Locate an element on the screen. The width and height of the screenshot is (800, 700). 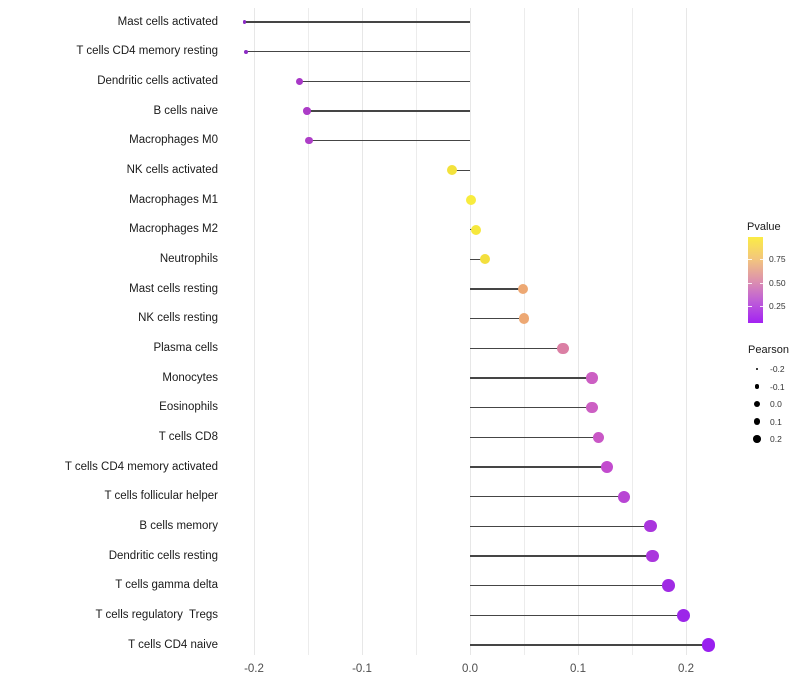
size-legend-label: -0.2 is located at coordinates (777, 369).